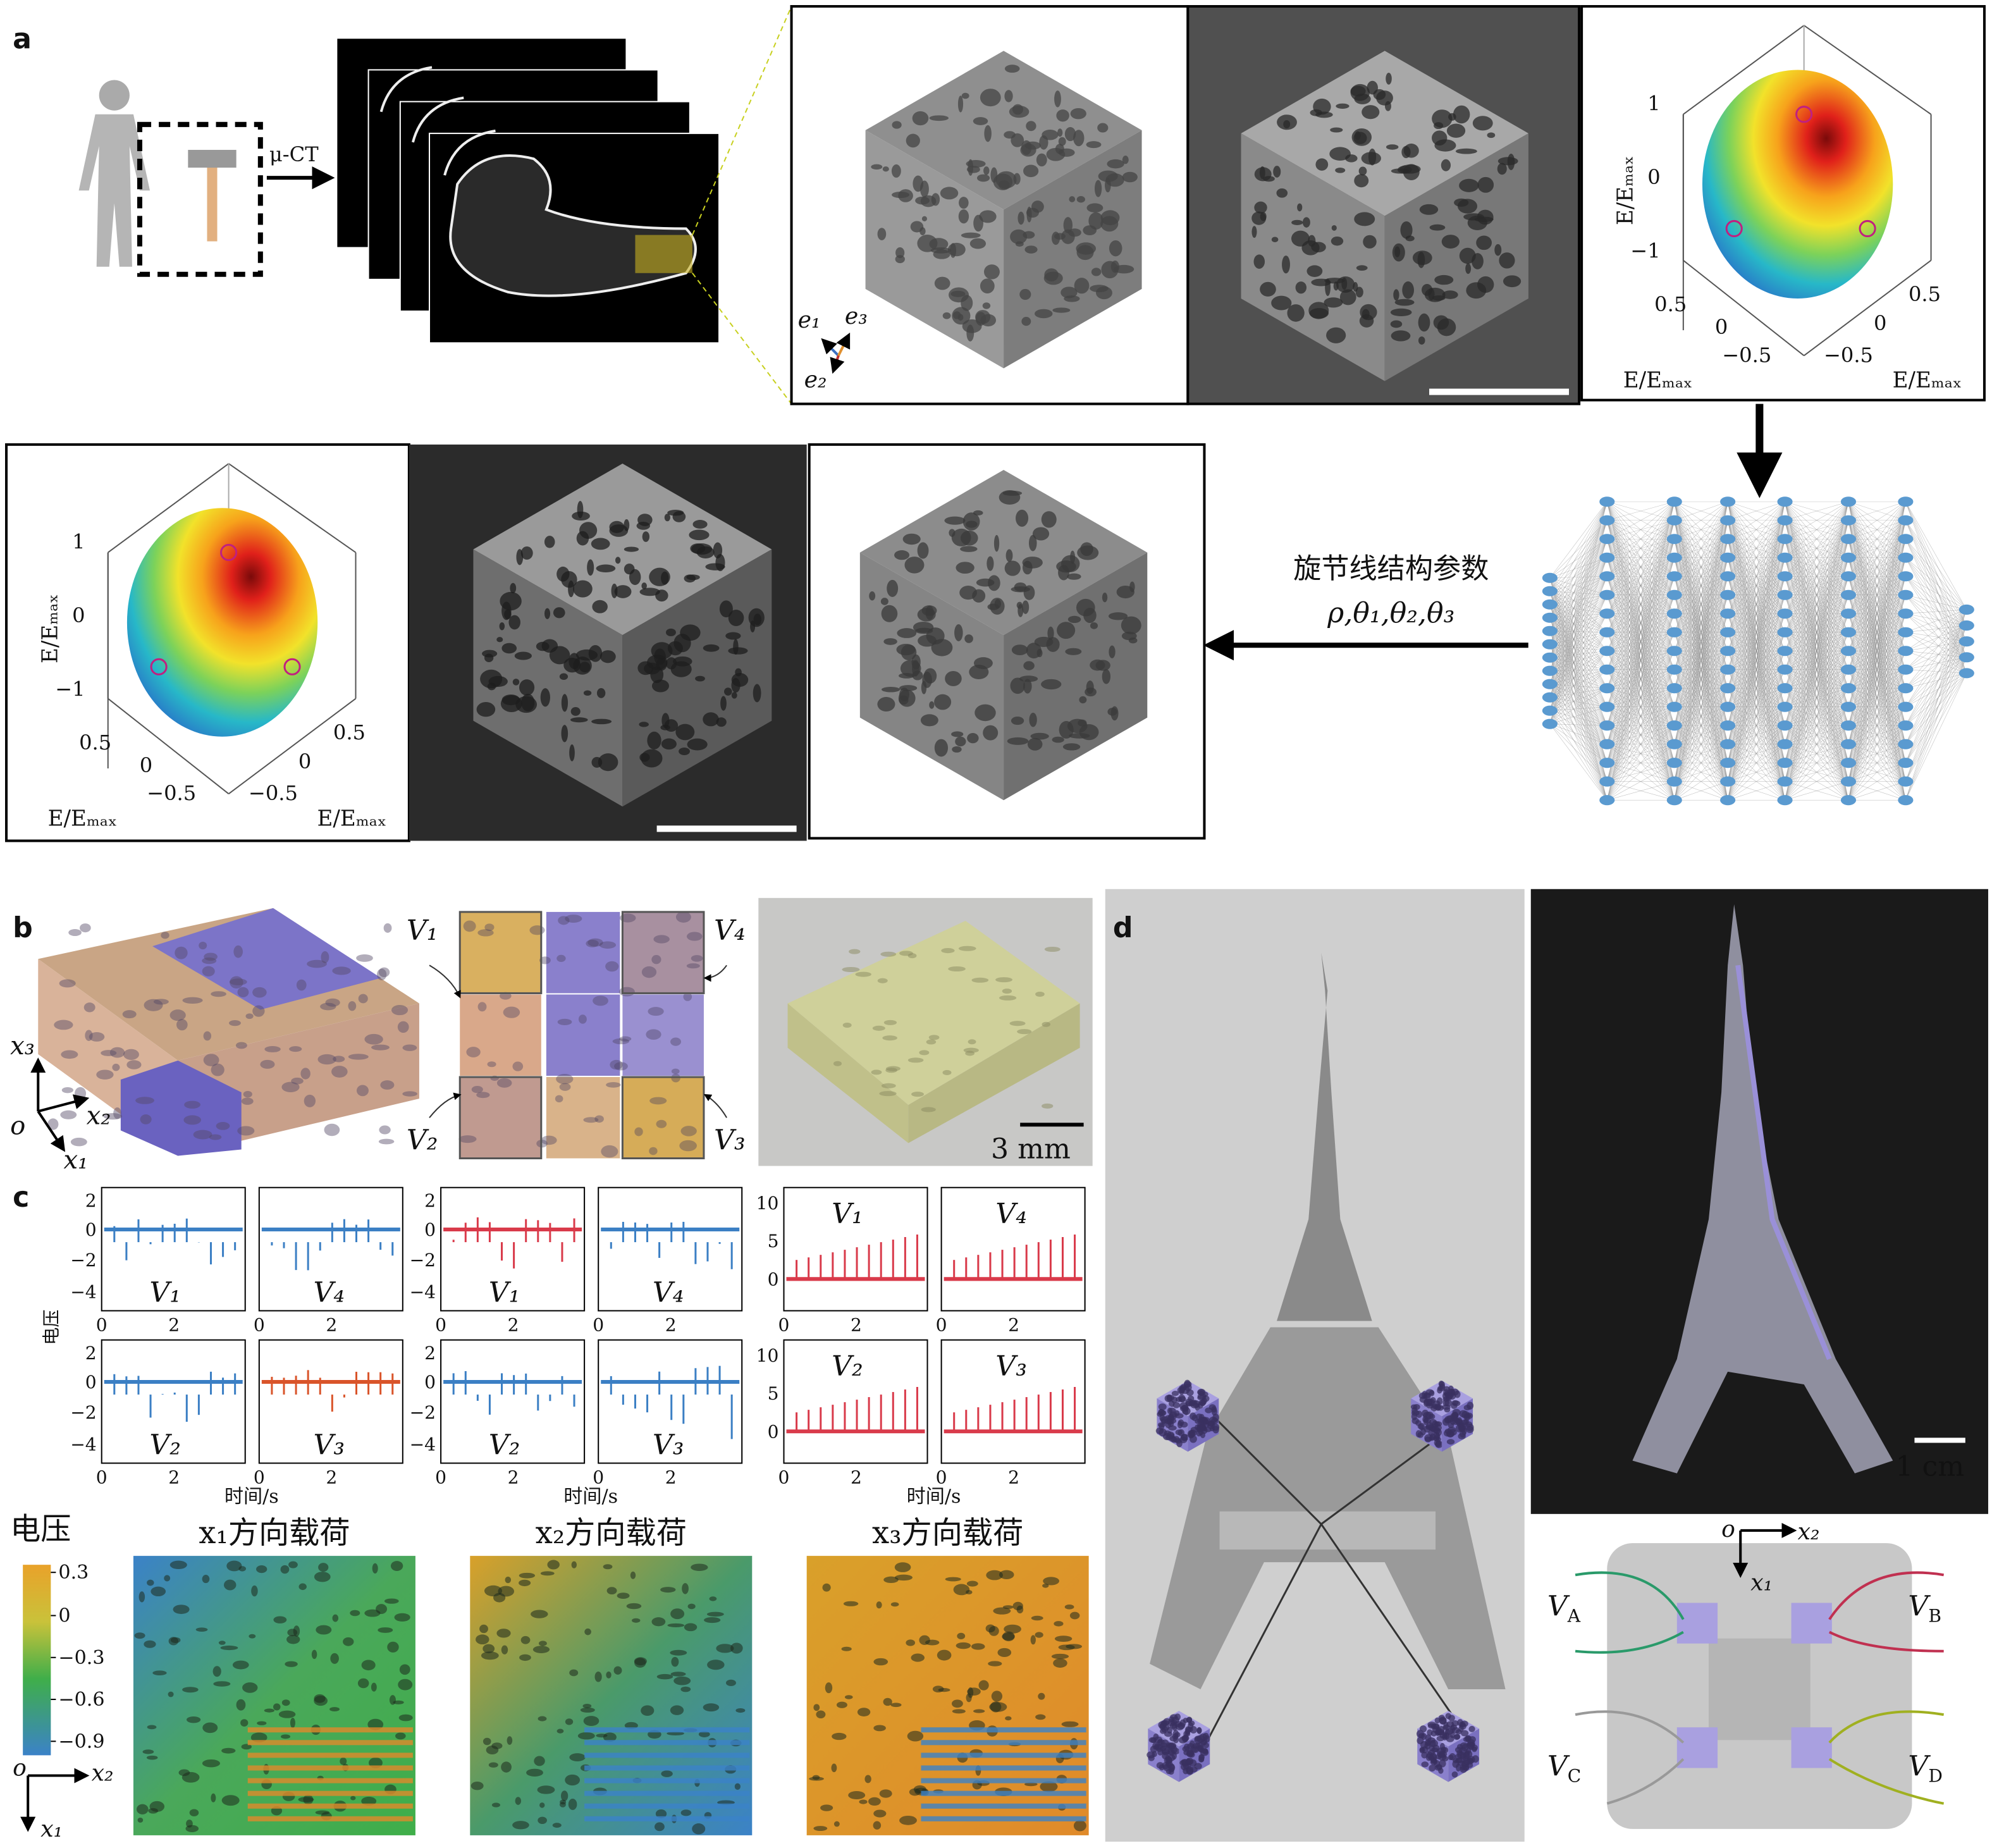 Image resolution: width=1992 pixels, height=1848 pixels. What do you see at coordinates (1880, 323) in the screenshot?
I see `label: 0` at bounding box center [1880, 323].